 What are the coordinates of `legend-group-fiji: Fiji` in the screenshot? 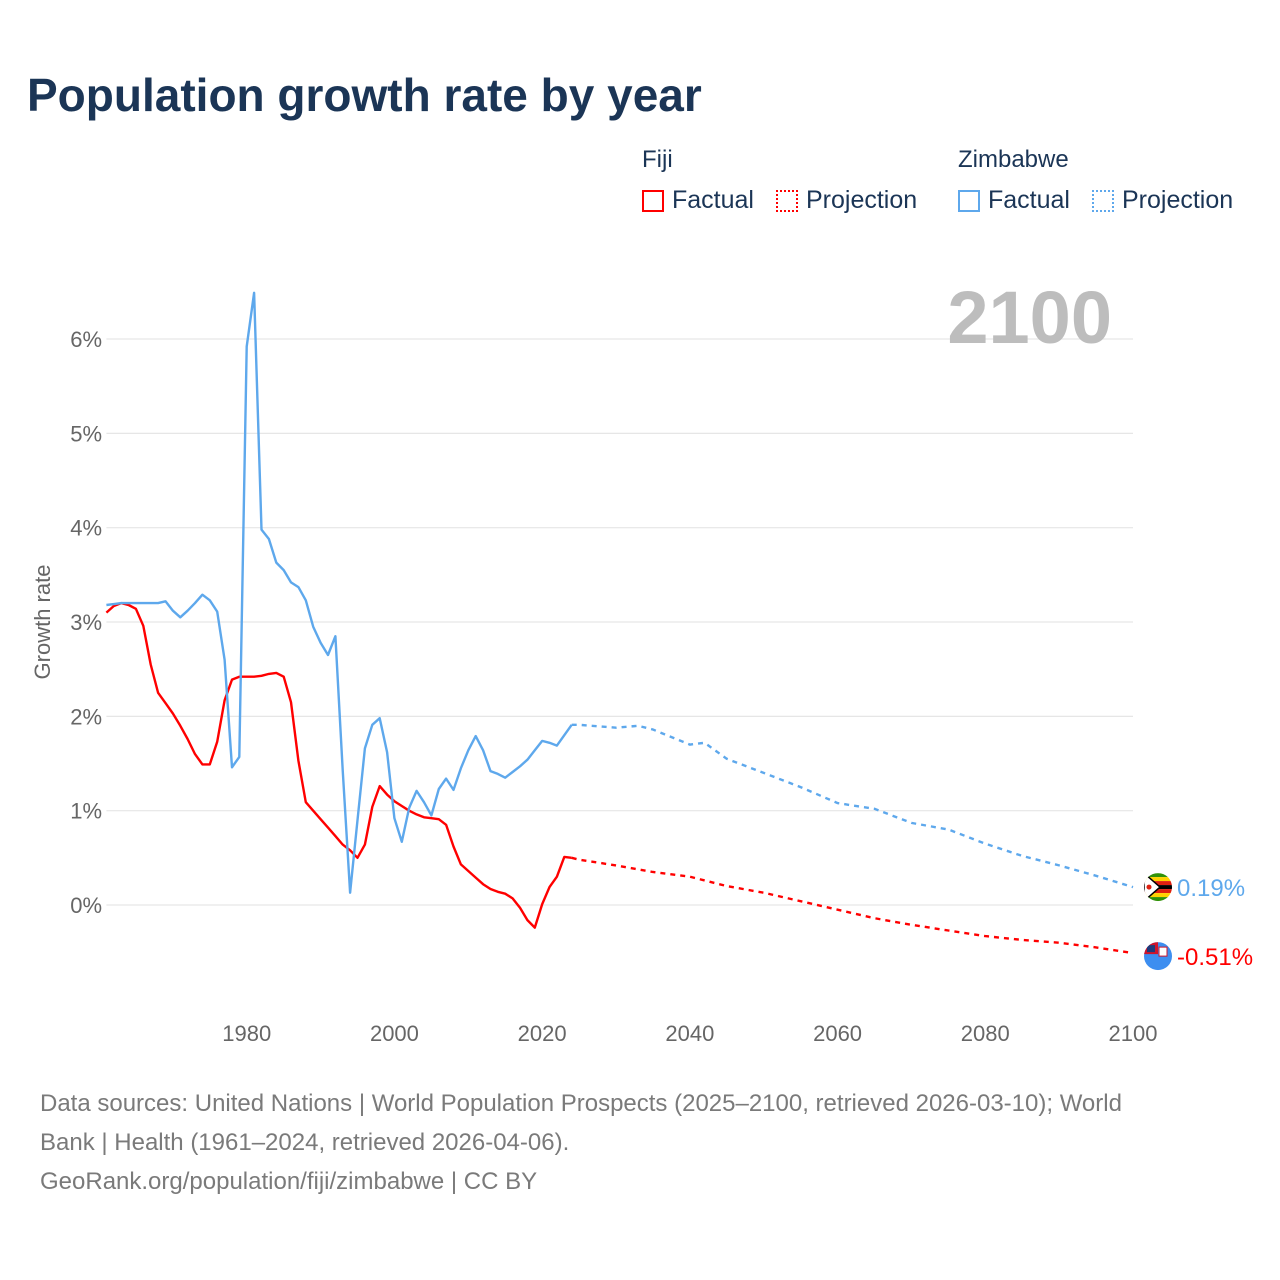 It's located at (657, 159).